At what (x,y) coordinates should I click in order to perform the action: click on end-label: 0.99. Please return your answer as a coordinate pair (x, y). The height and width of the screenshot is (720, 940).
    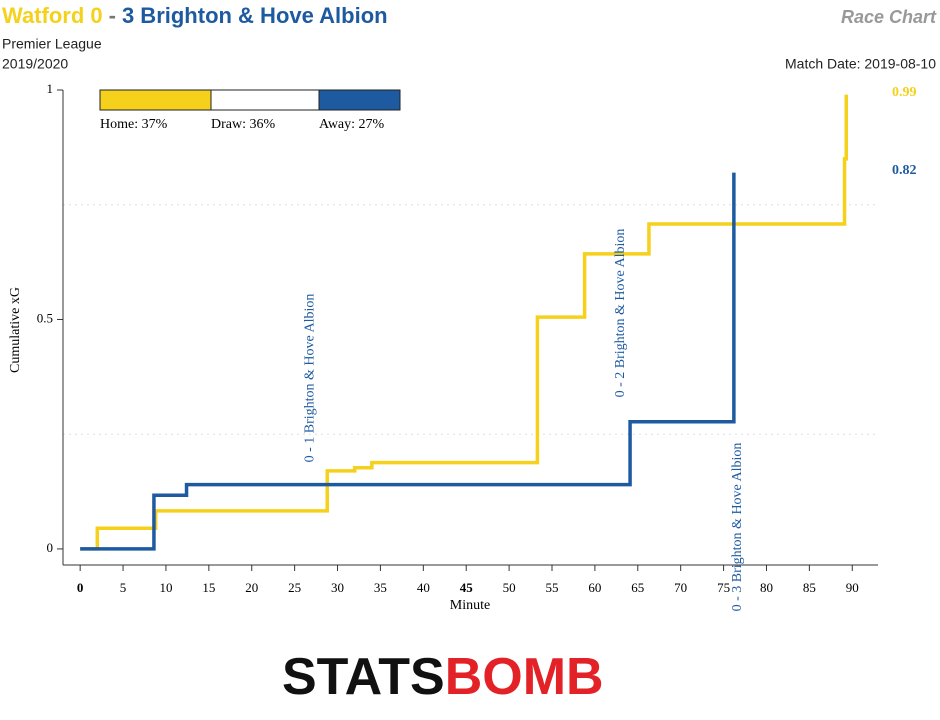
    Looking at the image, I should click on (904, 92).